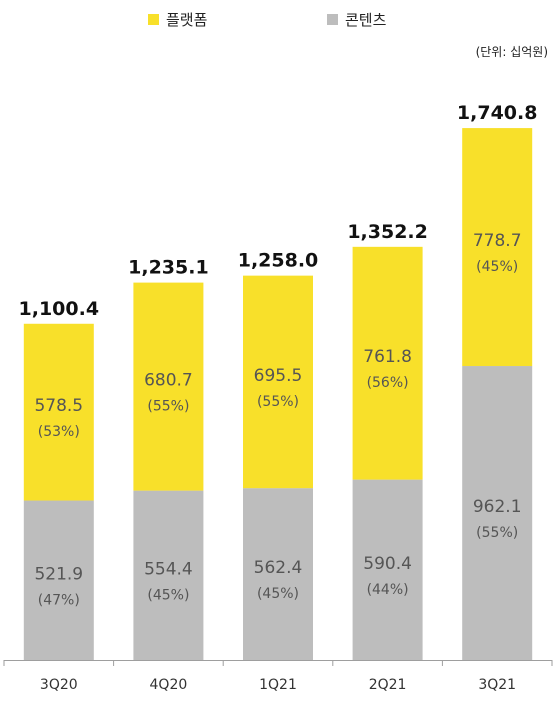 The image size is (557, 704). I want to click on value-label-platform-2Q21: 761.8, so click(387, 357).